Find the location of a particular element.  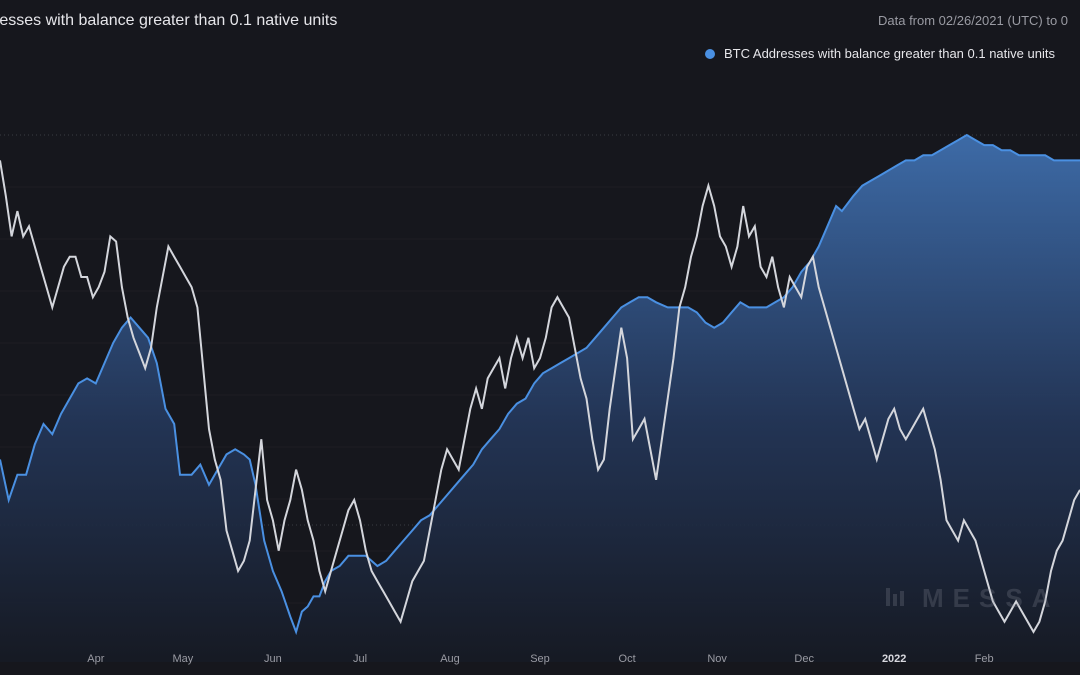

watermark-text: MESSA is located at coordinates (990, 598).